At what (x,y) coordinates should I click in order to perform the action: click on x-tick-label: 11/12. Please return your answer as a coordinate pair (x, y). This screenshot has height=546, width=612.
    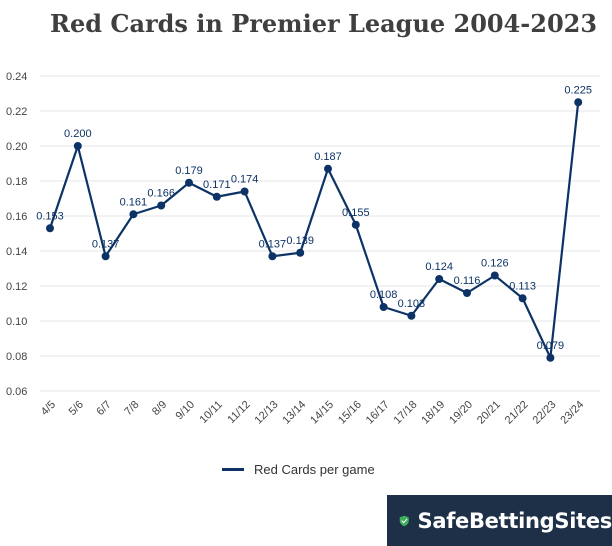
    Looking at the image, I should click on (238, 412).